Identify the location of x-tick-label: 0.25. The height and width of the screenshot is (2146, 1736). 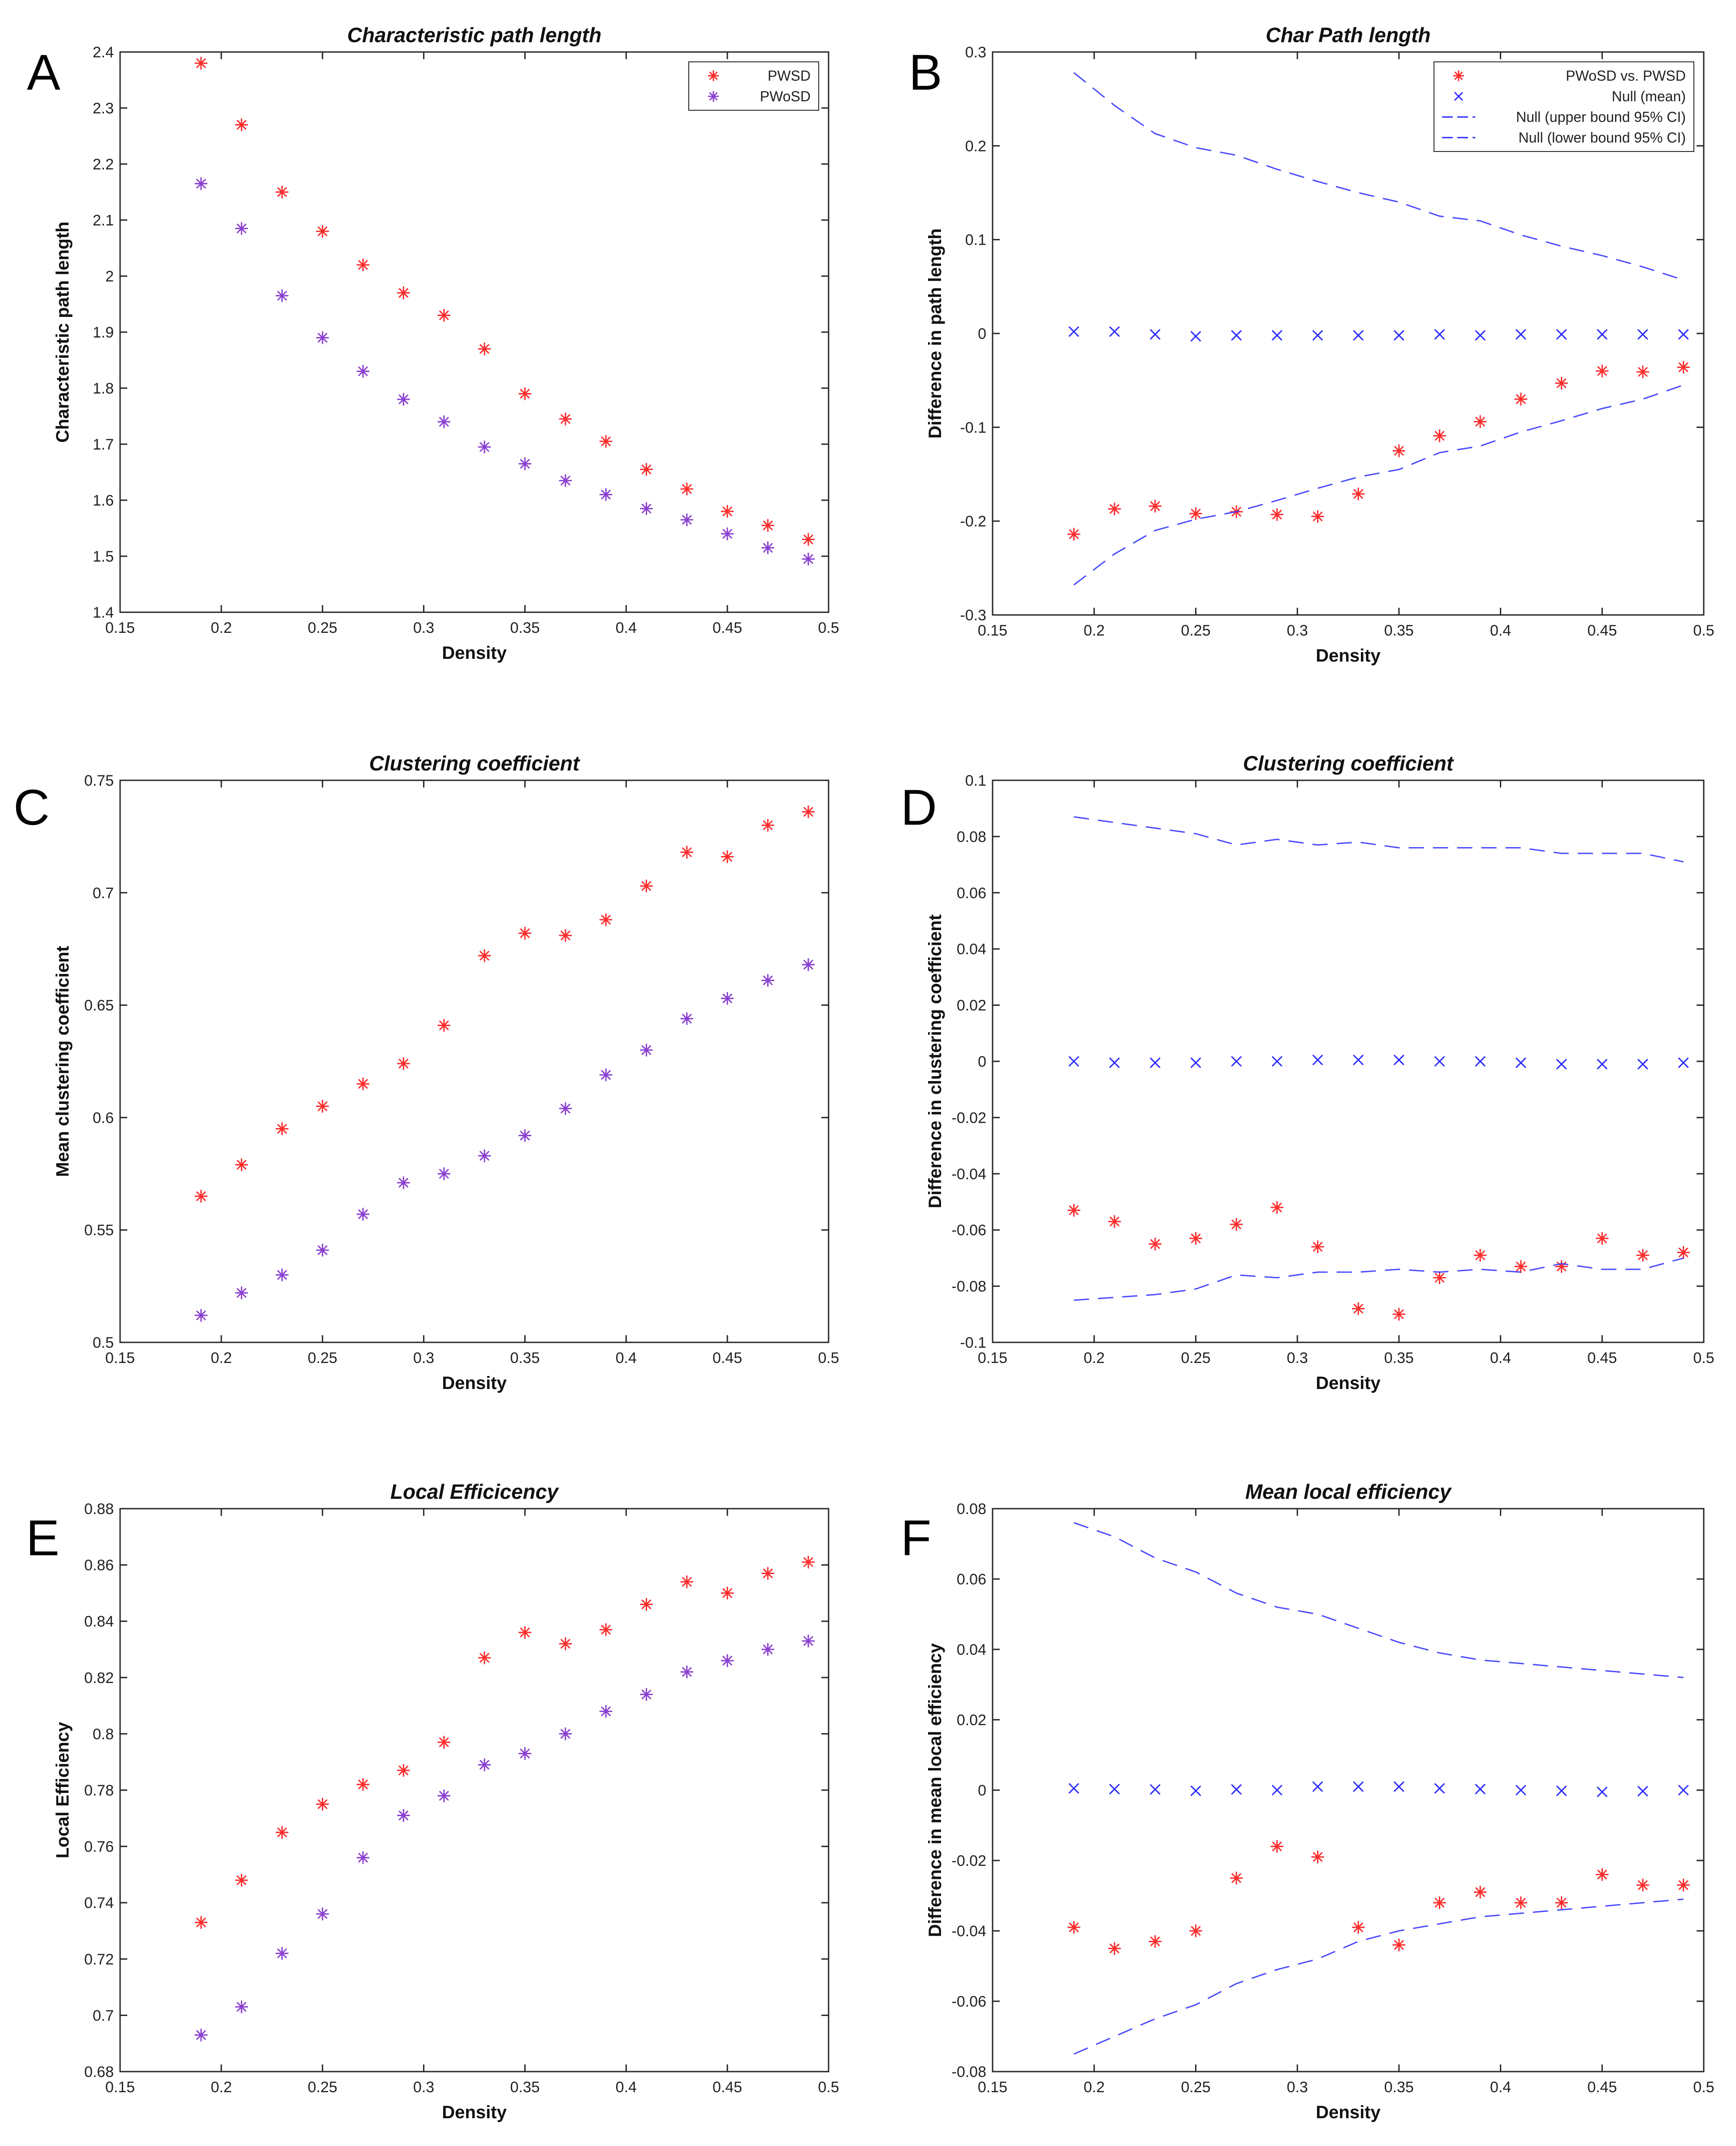
(322, 627).